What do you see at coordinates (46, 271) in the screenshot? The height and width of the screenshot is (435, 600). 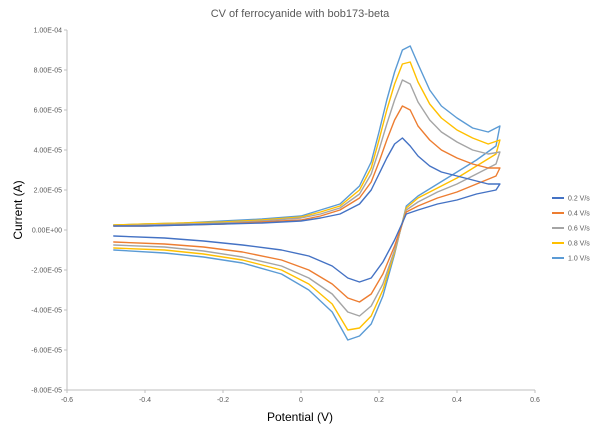 I see `y-tick-label: -2.00E-05` at bounding box center [46, 271].